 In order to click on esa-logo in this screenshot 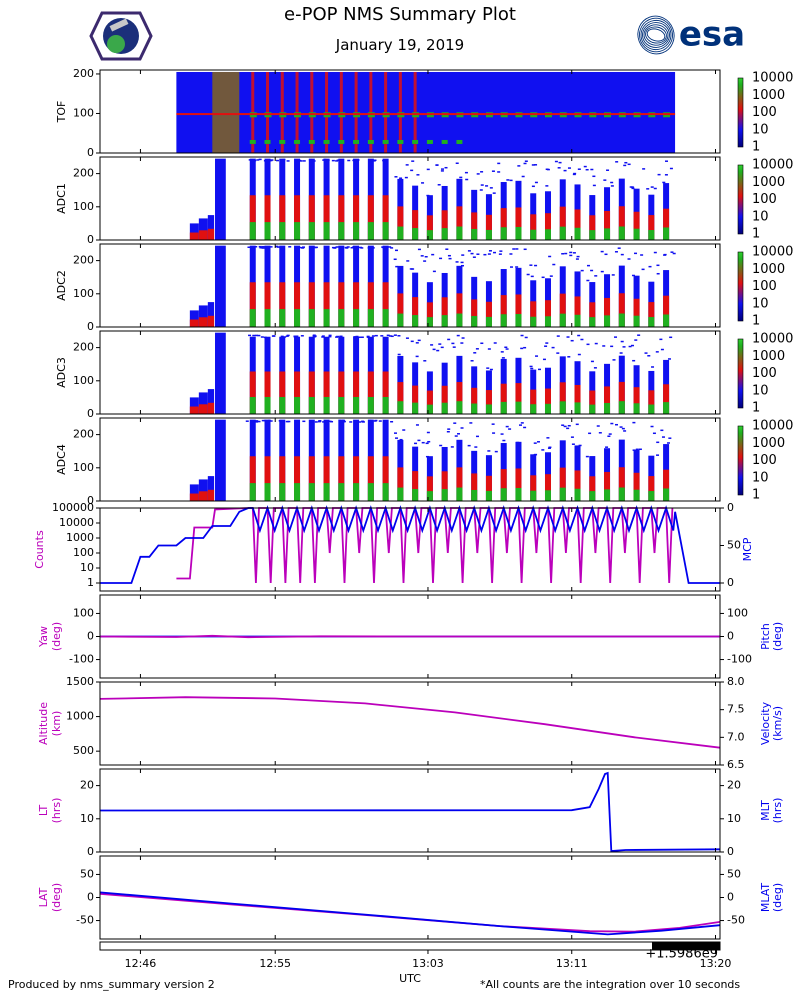, I will do `click(656, 35)`.